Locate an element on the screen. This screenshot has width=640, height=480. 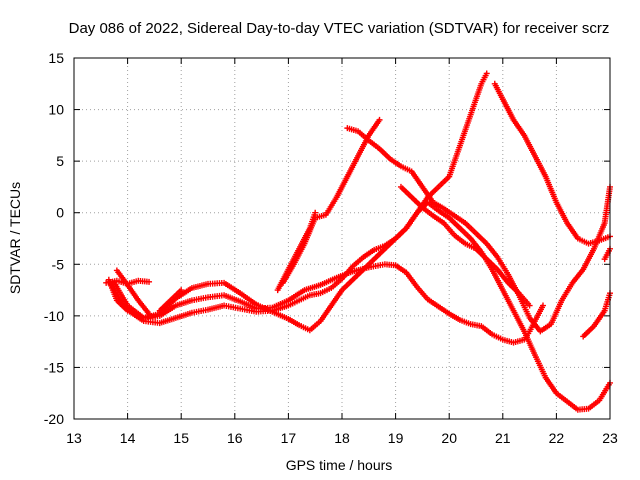
y-tick-label: 0 is located at coordinates (60, 213).